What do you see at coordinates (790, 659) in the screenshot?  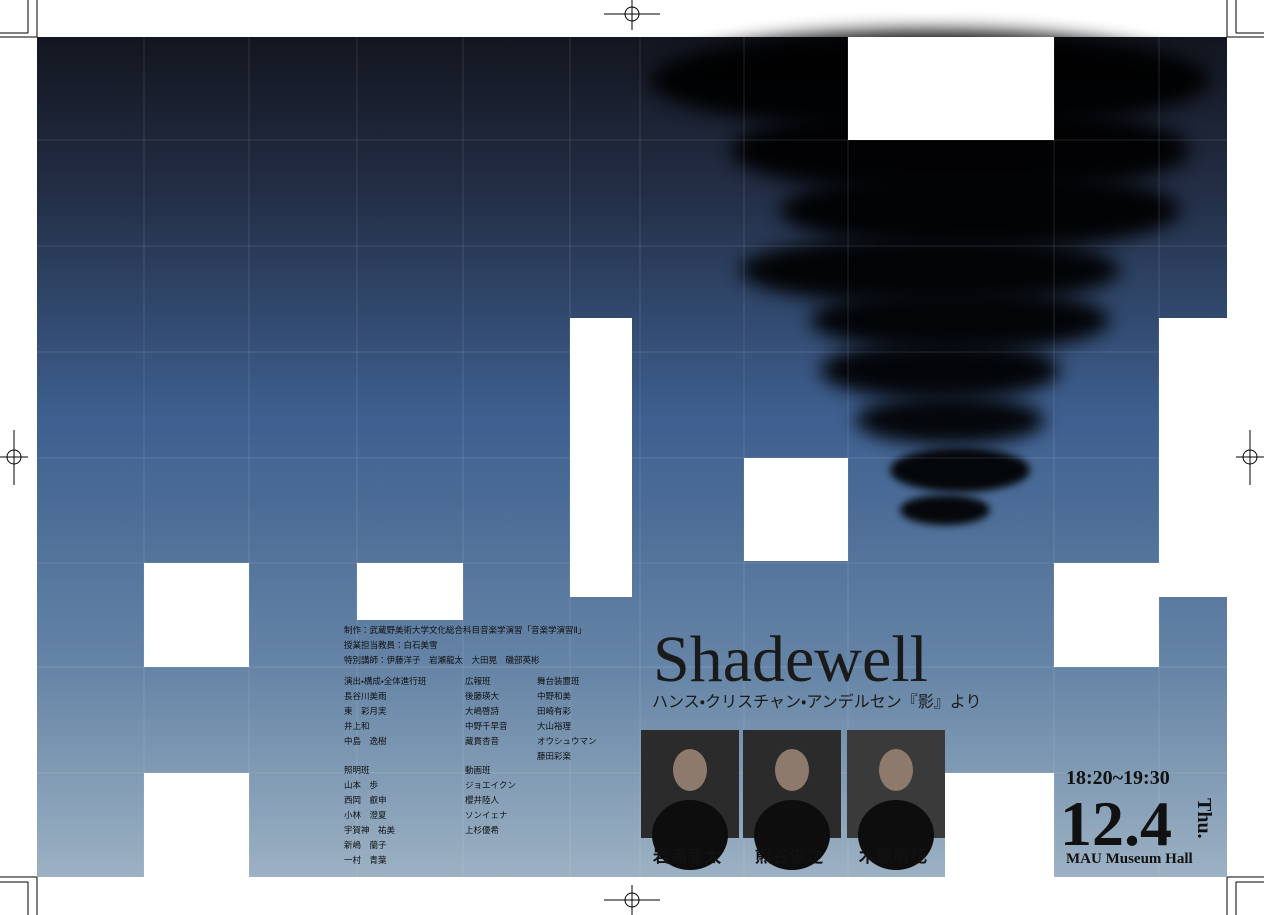 I see `title: Shadewell` at bounding box center [790, 659].